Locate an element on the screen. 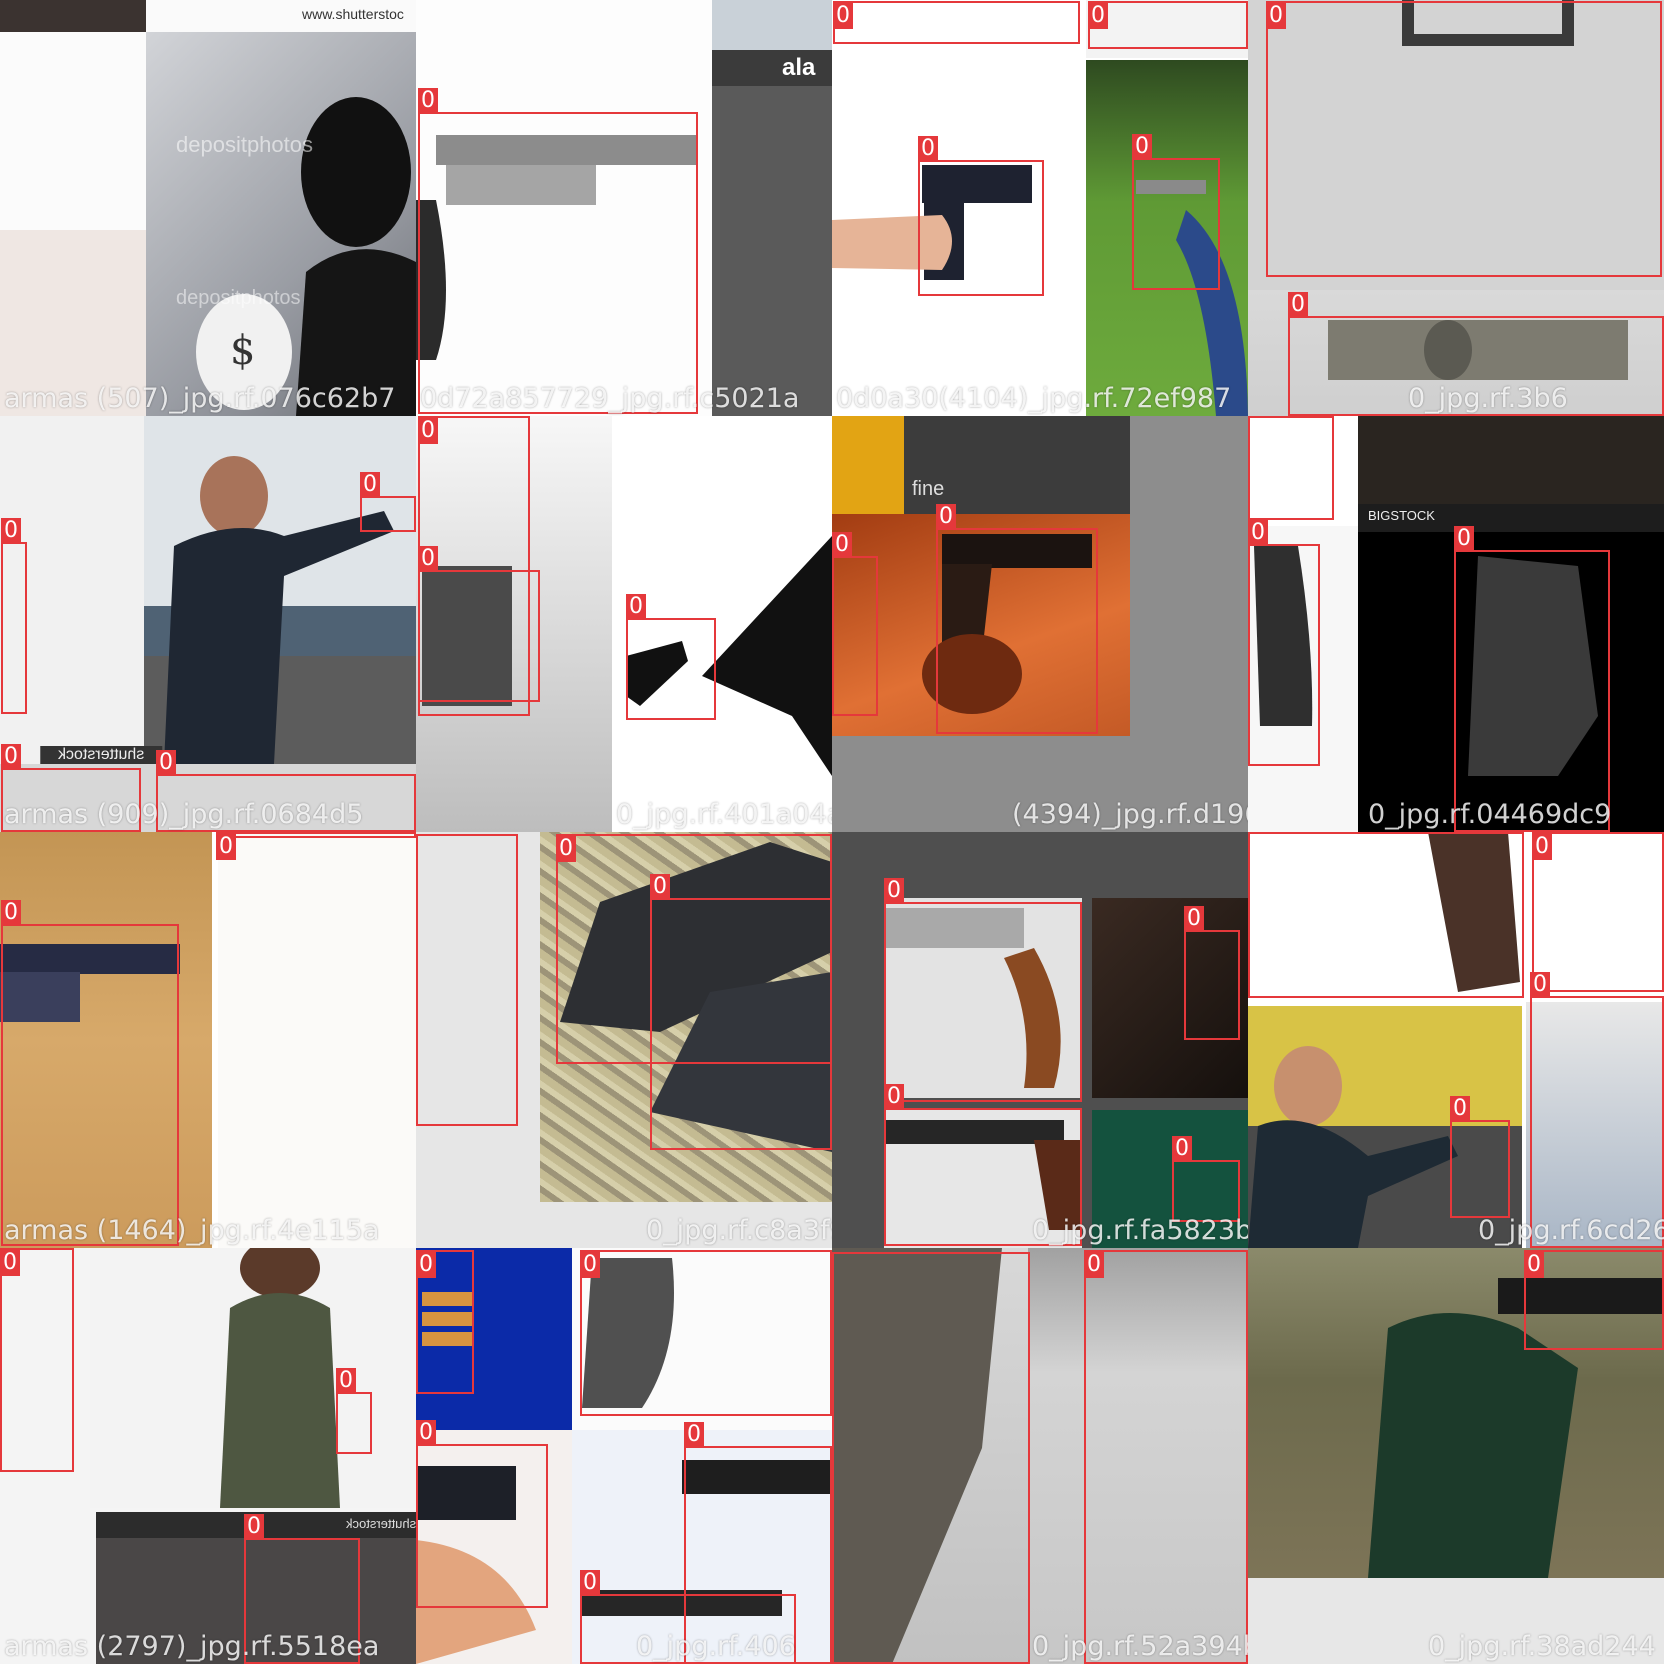  tile-4-frame-illustration is located at coordinates (1488, 23).